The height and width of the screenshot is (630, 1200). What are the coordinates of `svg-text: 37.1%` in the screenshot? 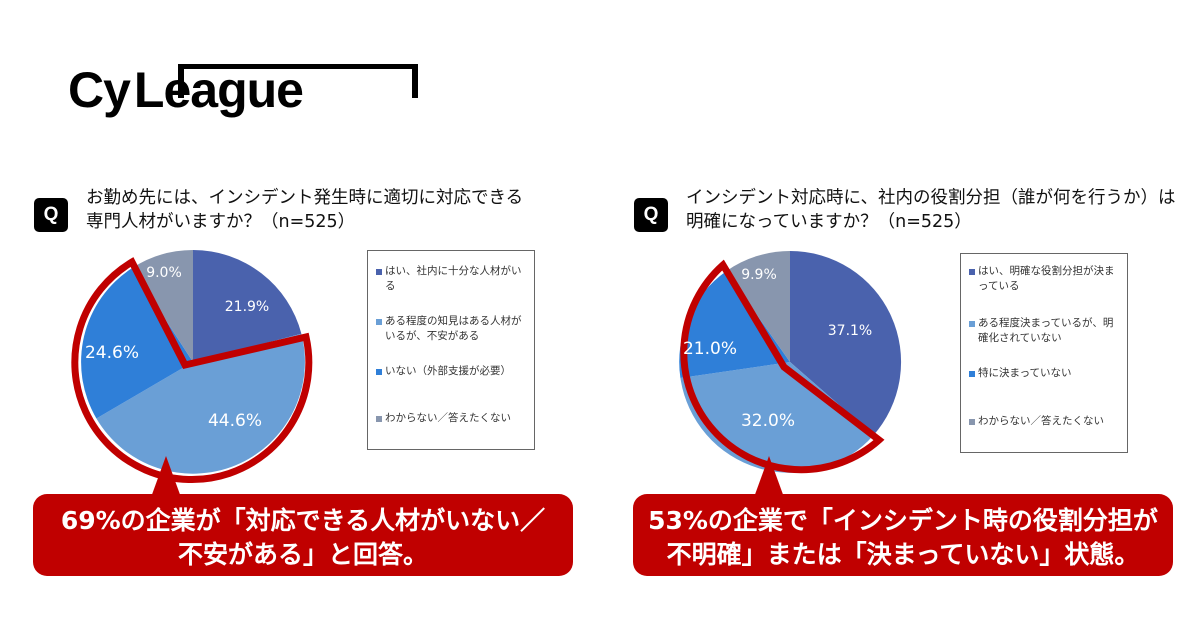 It's located at (850, 331).